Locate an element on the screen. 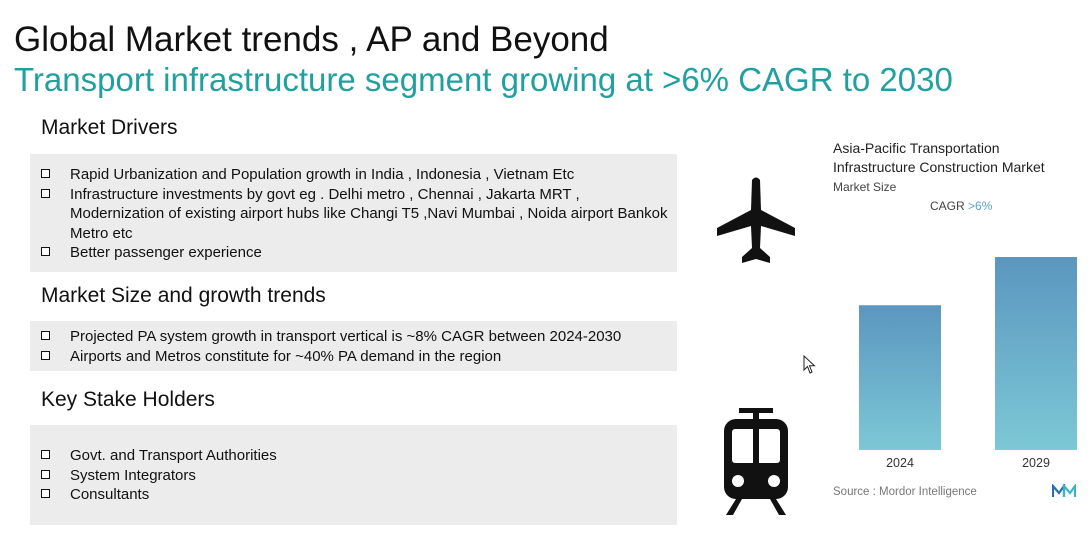  list-item: System Integrators is located at coordinates (353, 476).